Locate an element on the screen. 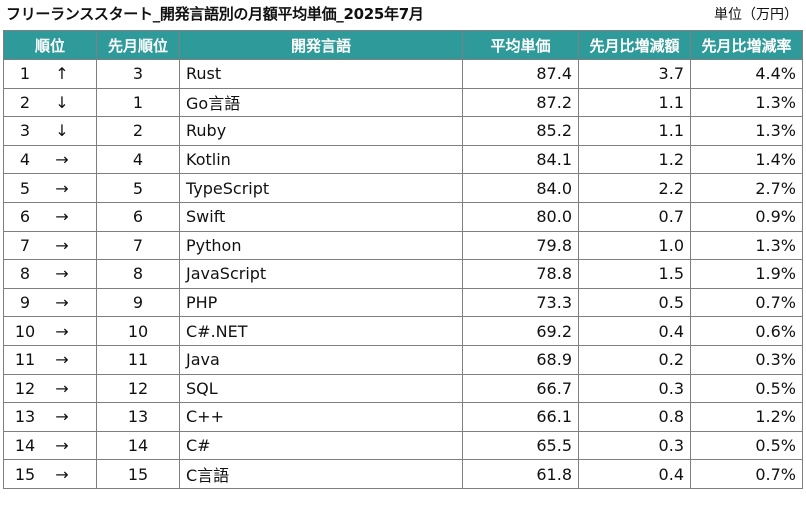  avg-price-cell: 78.8 is located at coordinates (520, 274).